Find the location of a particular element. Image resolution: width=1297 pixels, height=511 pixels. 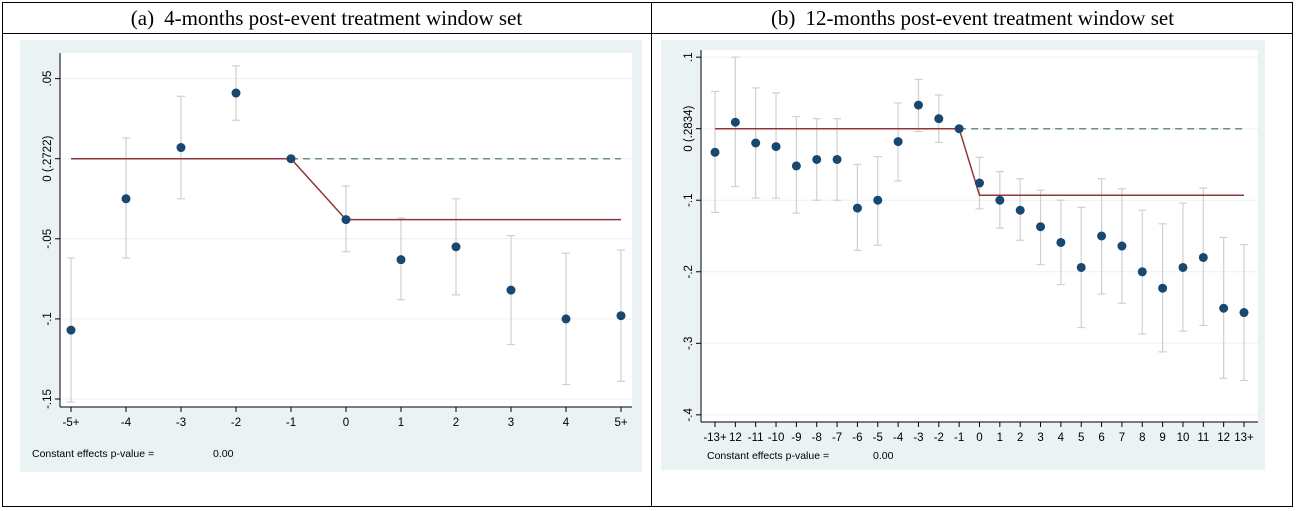

panel-b-caption-label: (b) is located at coordinates (783, 18).